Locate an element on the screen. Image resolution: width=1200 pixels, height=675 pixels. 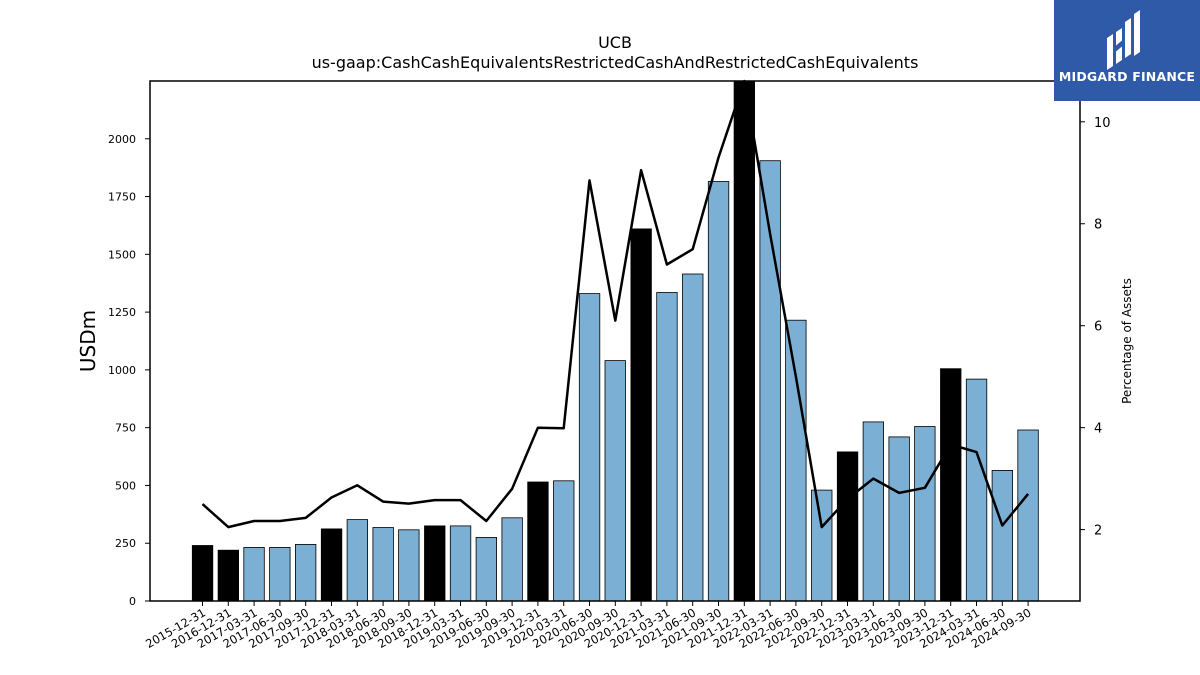
y2-tick-label: 8 is located at coordinates (1098, 225).